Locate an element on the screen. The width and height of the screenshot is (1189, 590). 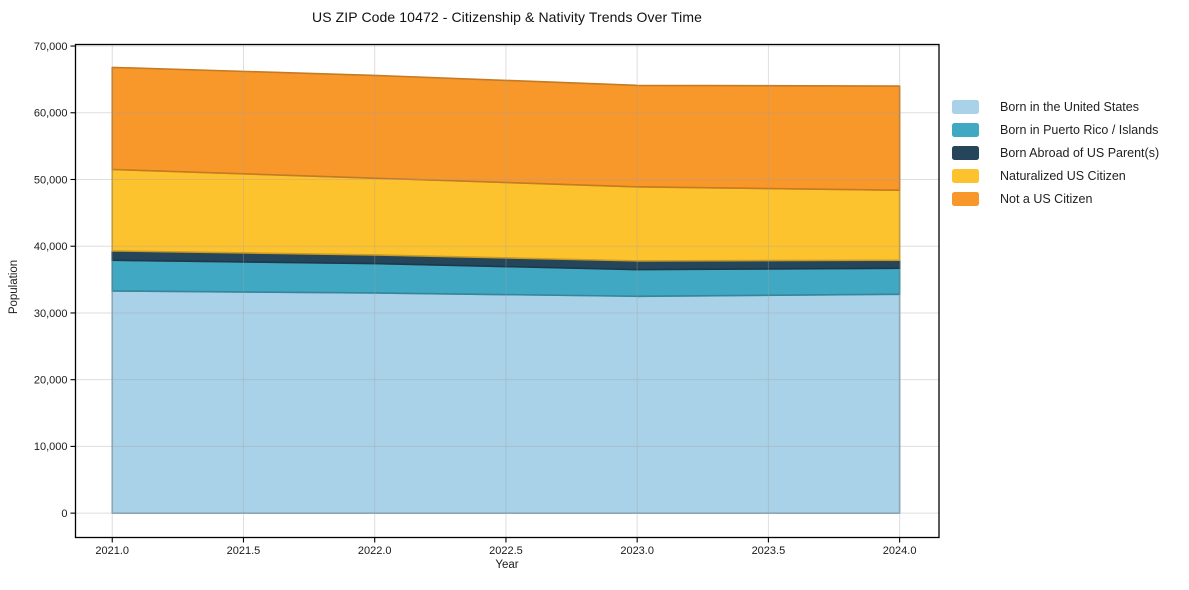
y-axis-label: Population is located at coordinates (14, 287).